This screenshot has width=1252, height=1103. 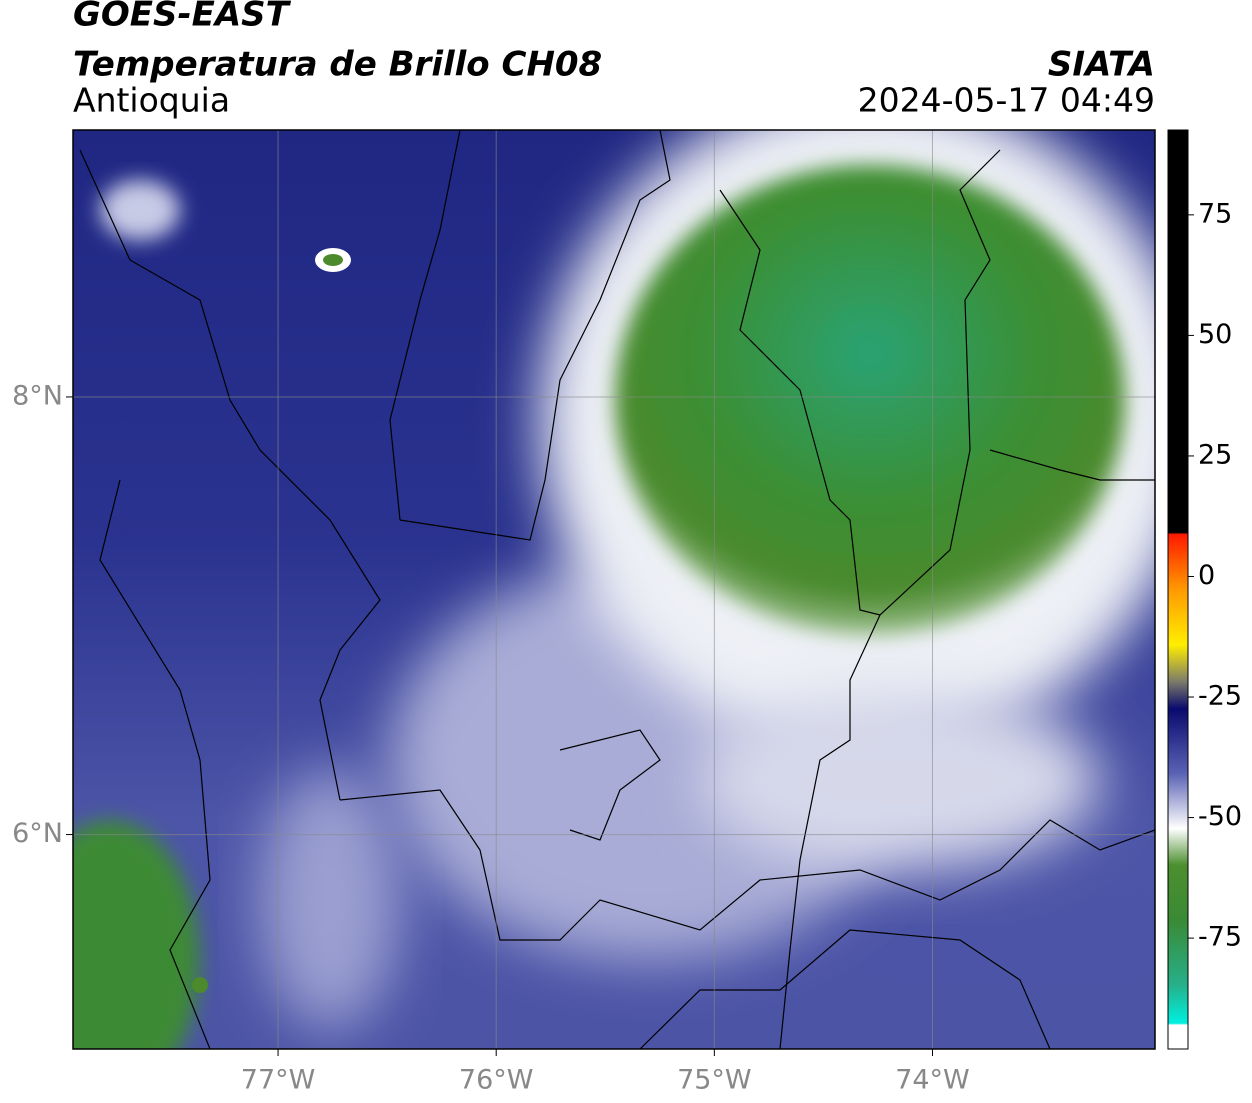 I want to click on subtitle: Temperatura de Brillo CH08, so click(x=337, y=65).